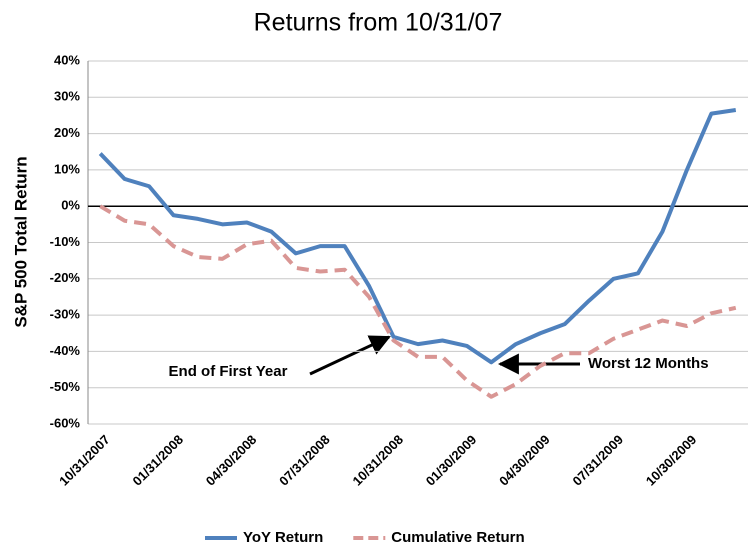 This screenshot has width=755, height=548. Describe the element at coordinates (65, 422) in the screenshot. I see `y-tick-label: -60%` at that location.